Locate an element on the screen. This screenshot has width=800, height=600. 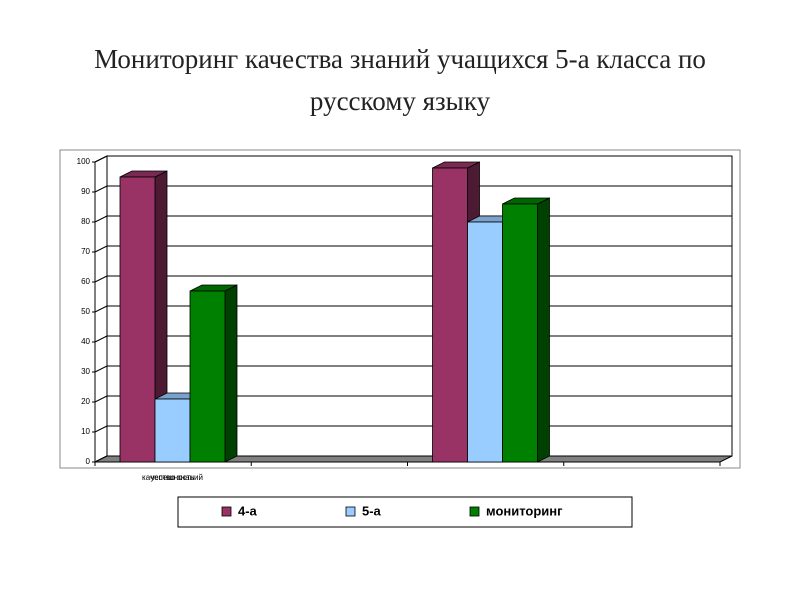
y-tick-label: 40 is located at coordinates (85, 341).